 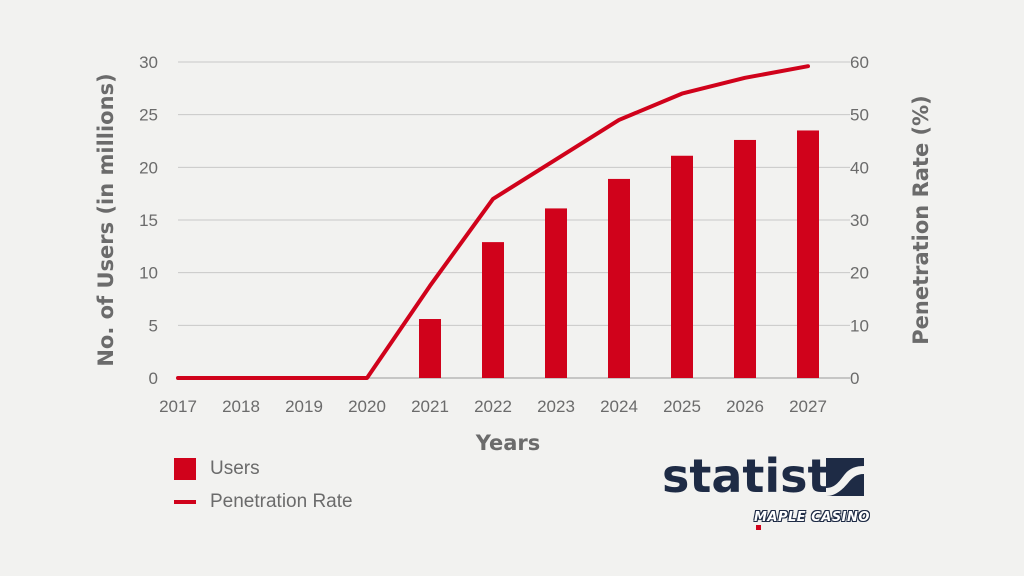 I want to click on legend-item-users: Users, so click(x=263, y=469).